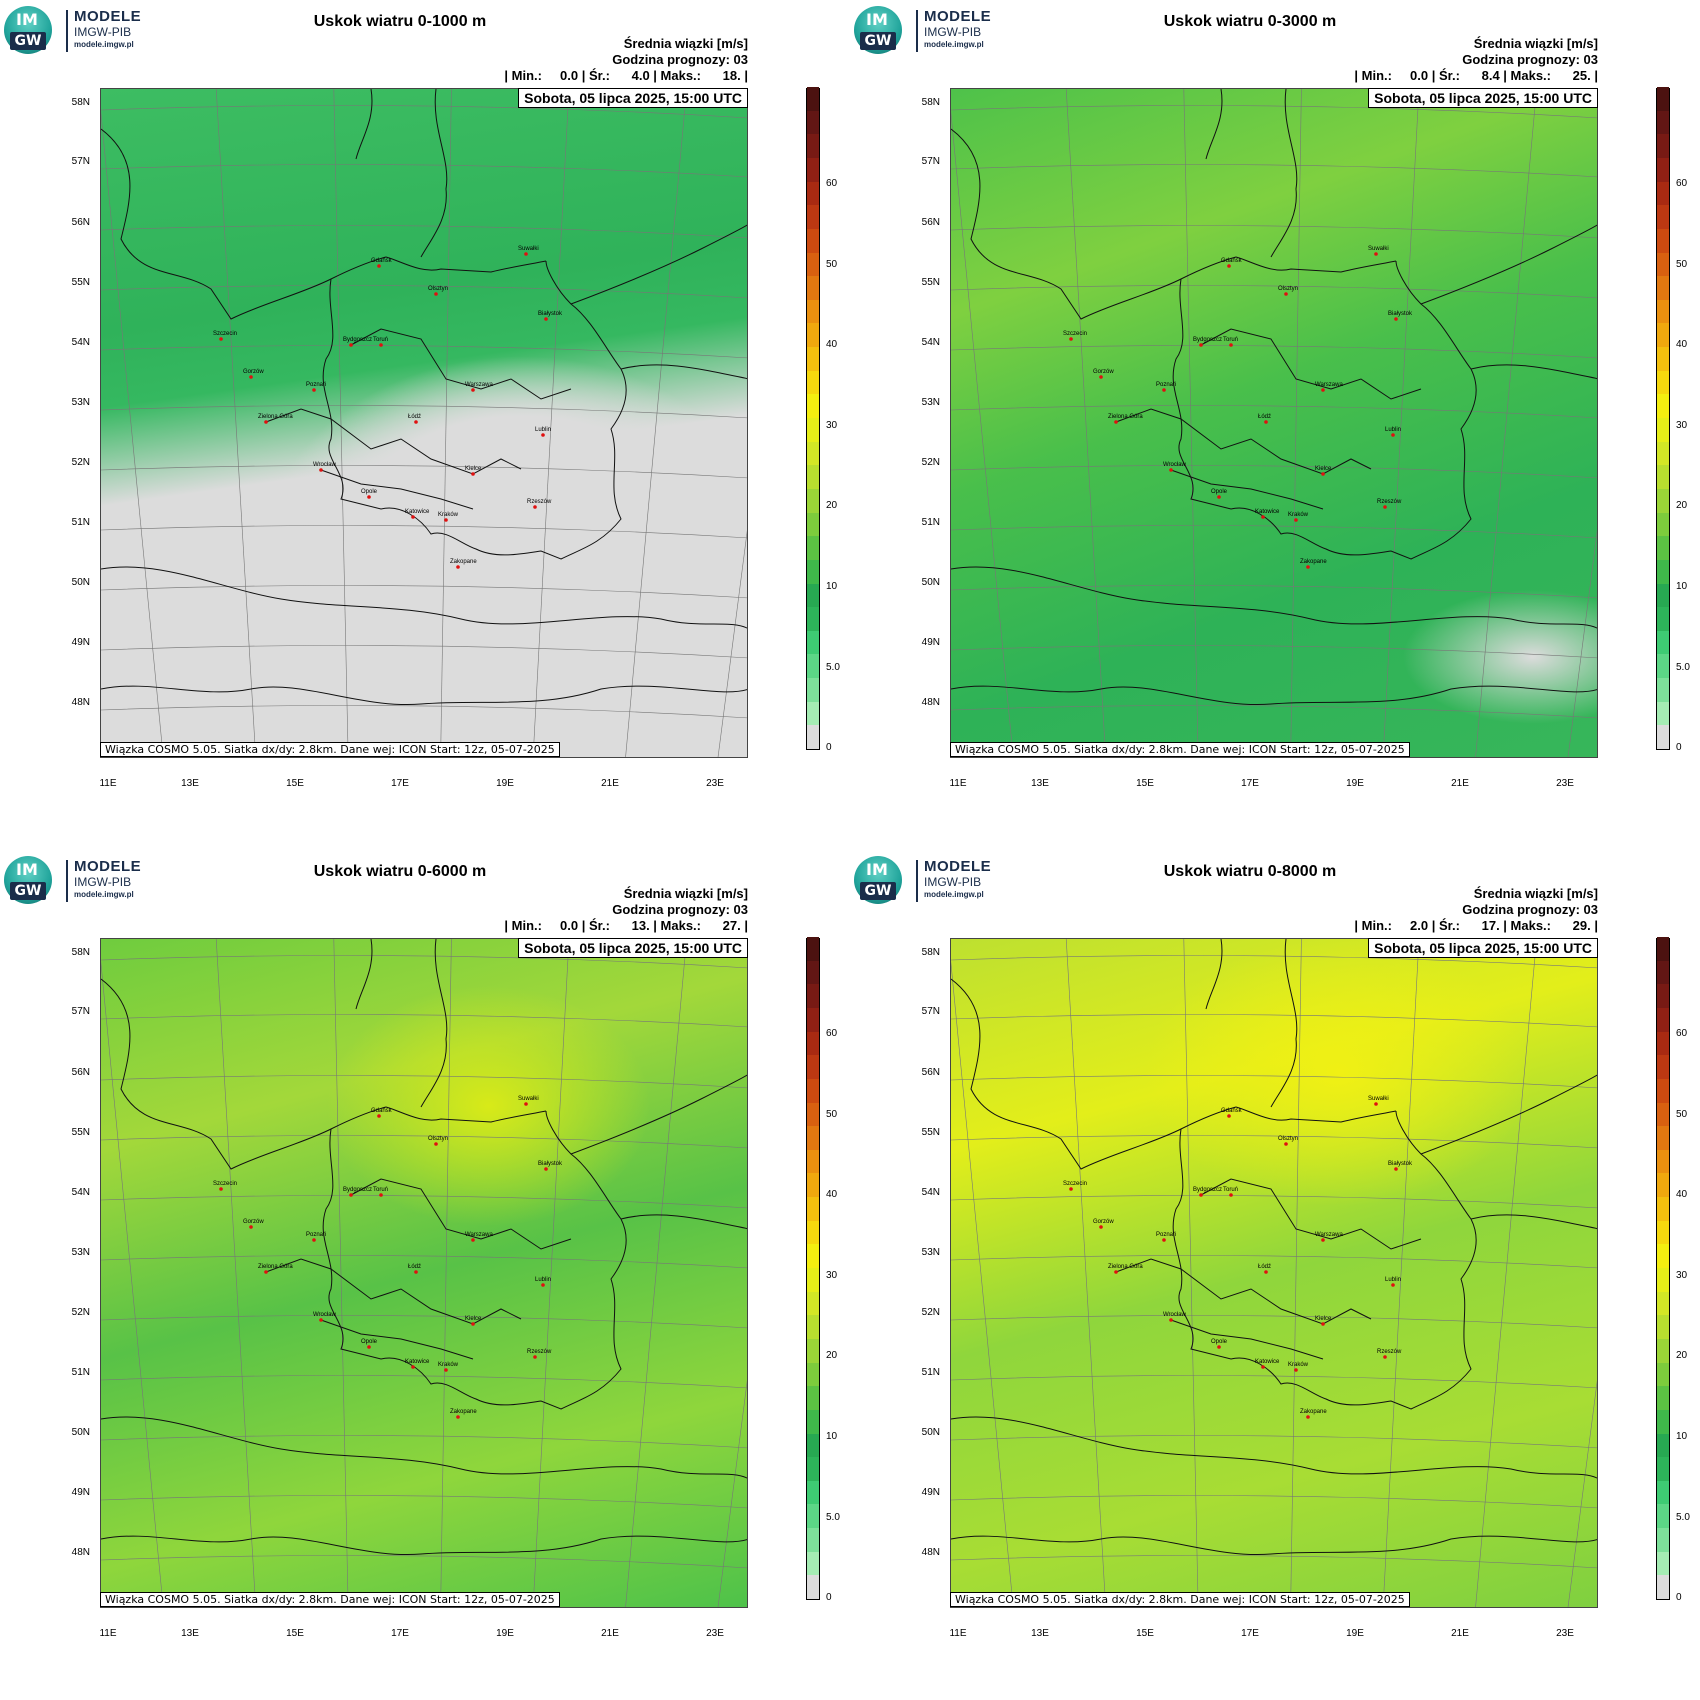  Describe the element at coordinates (1313, 562) in the screenshot. I see `city-label: Zakopane` at that location.